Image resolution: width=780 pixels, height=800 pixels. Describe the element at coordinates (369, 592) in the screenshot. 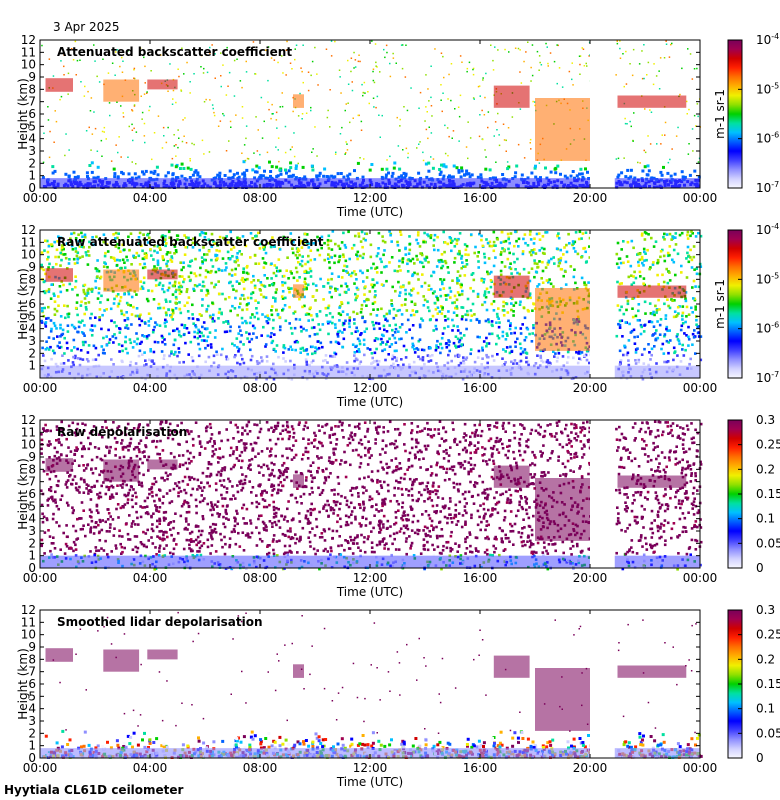

I see `x-axis-label: Time (UTC)` at that location.